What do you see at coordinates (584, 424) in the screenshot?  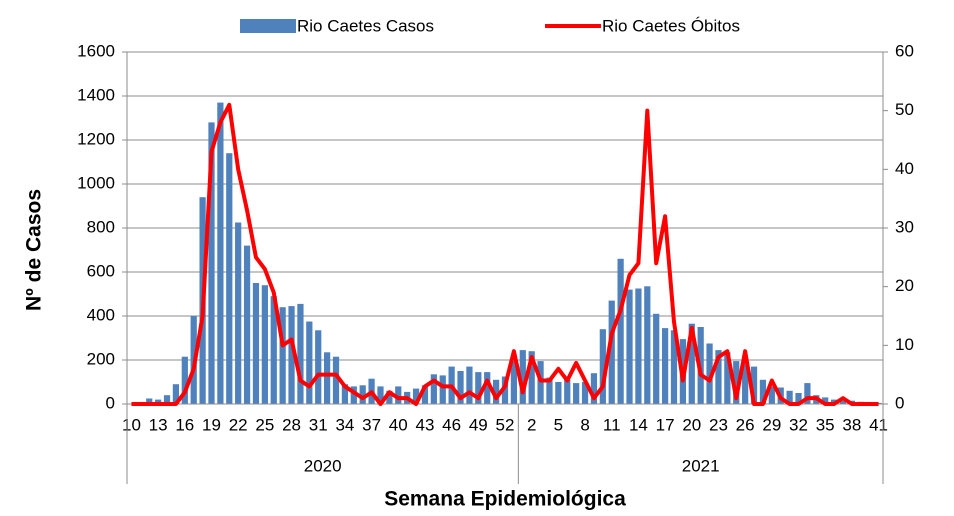 I see `x-tick-label: 8` at bounding box center [584, 424].